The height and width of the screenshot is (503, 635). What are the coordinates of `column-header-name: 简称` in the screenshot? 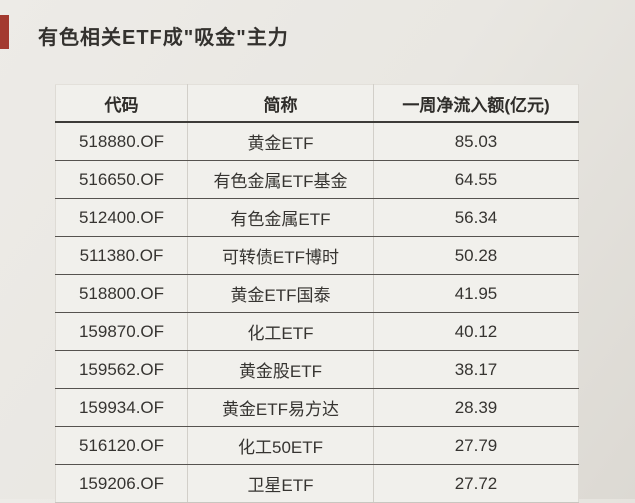 It's located at (280, 103).